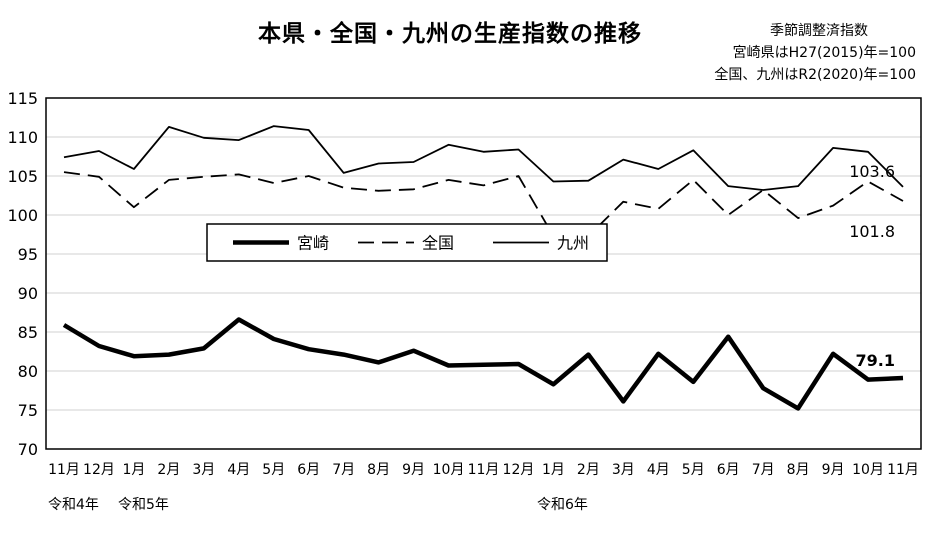  What do you see at coordinates (483, 158) in the screenshot?
I see `series-line-kyushu` at bounding box center [483, 158].